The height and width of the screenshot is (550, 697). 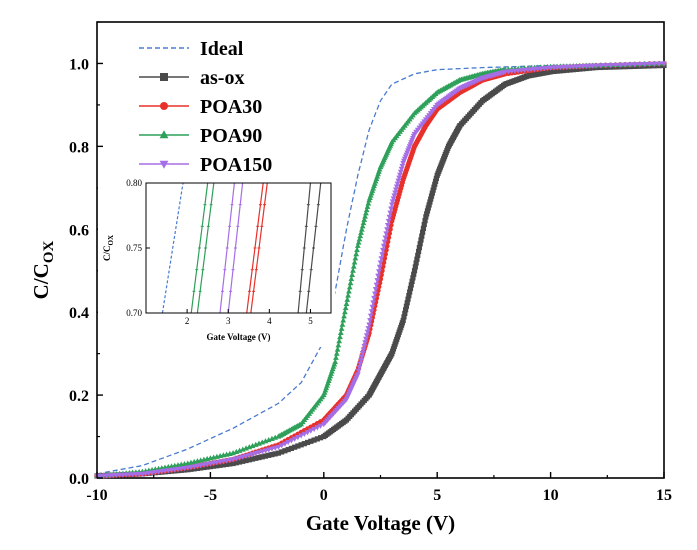 I want to click on inset-y-axis-title: C/COX, so click(x=108, y=248).